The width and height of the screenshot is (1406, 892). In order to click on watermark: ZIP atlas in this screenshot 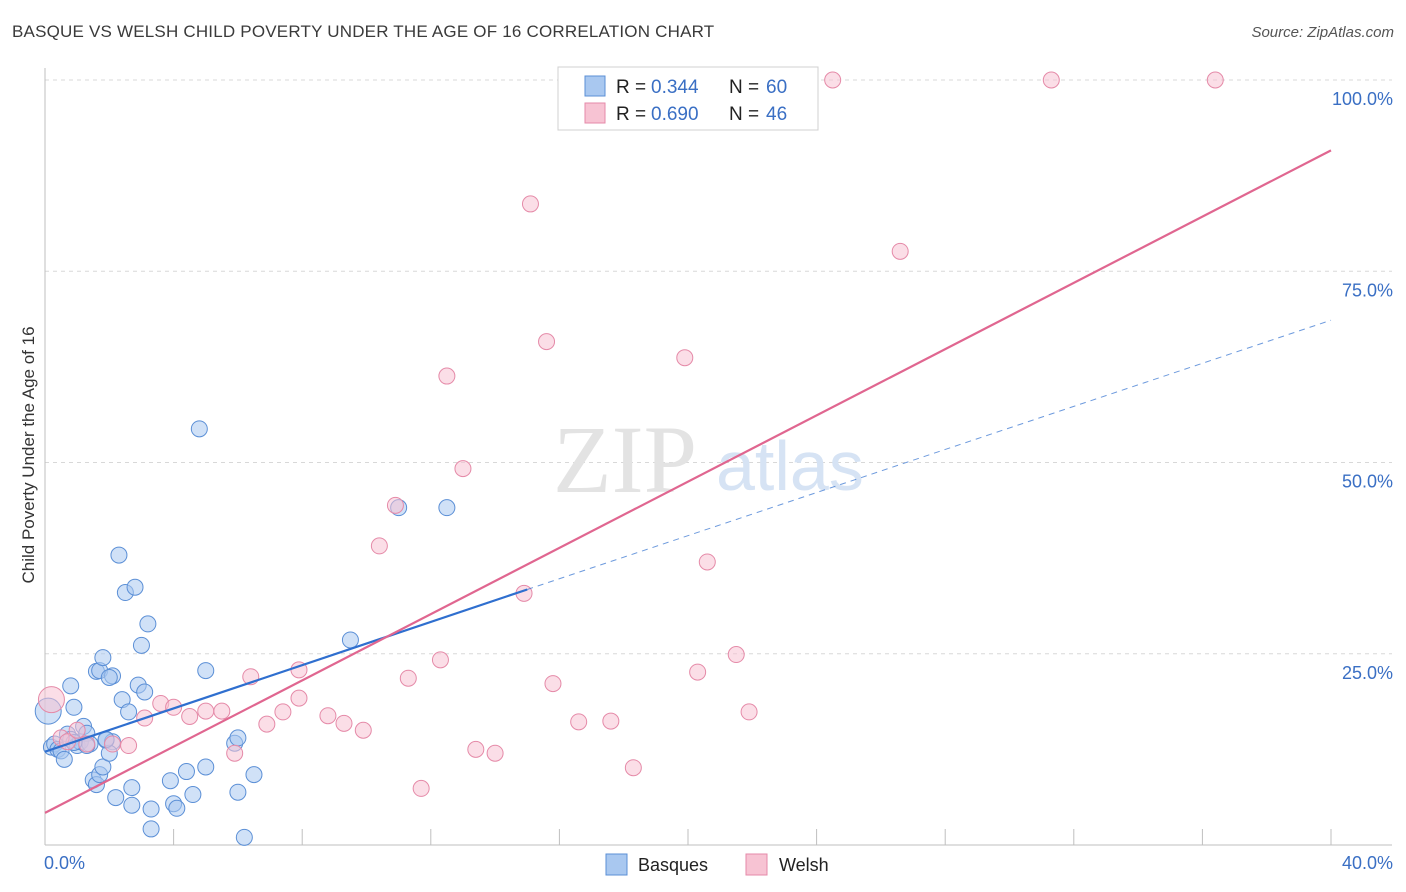, I will do `click(708, 459)`.